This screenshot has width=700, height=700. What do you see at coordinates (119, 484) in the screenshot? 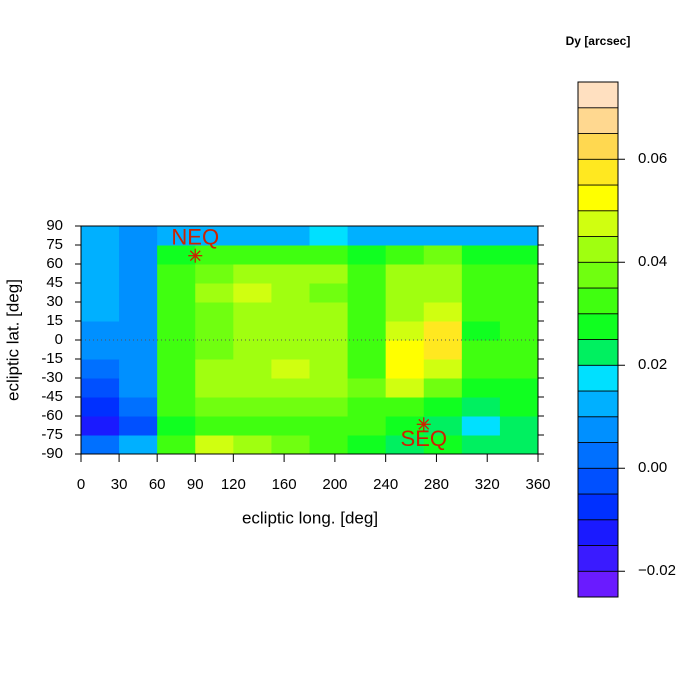
I see `x-tick-label: 30` at bounding box center [119, 484].